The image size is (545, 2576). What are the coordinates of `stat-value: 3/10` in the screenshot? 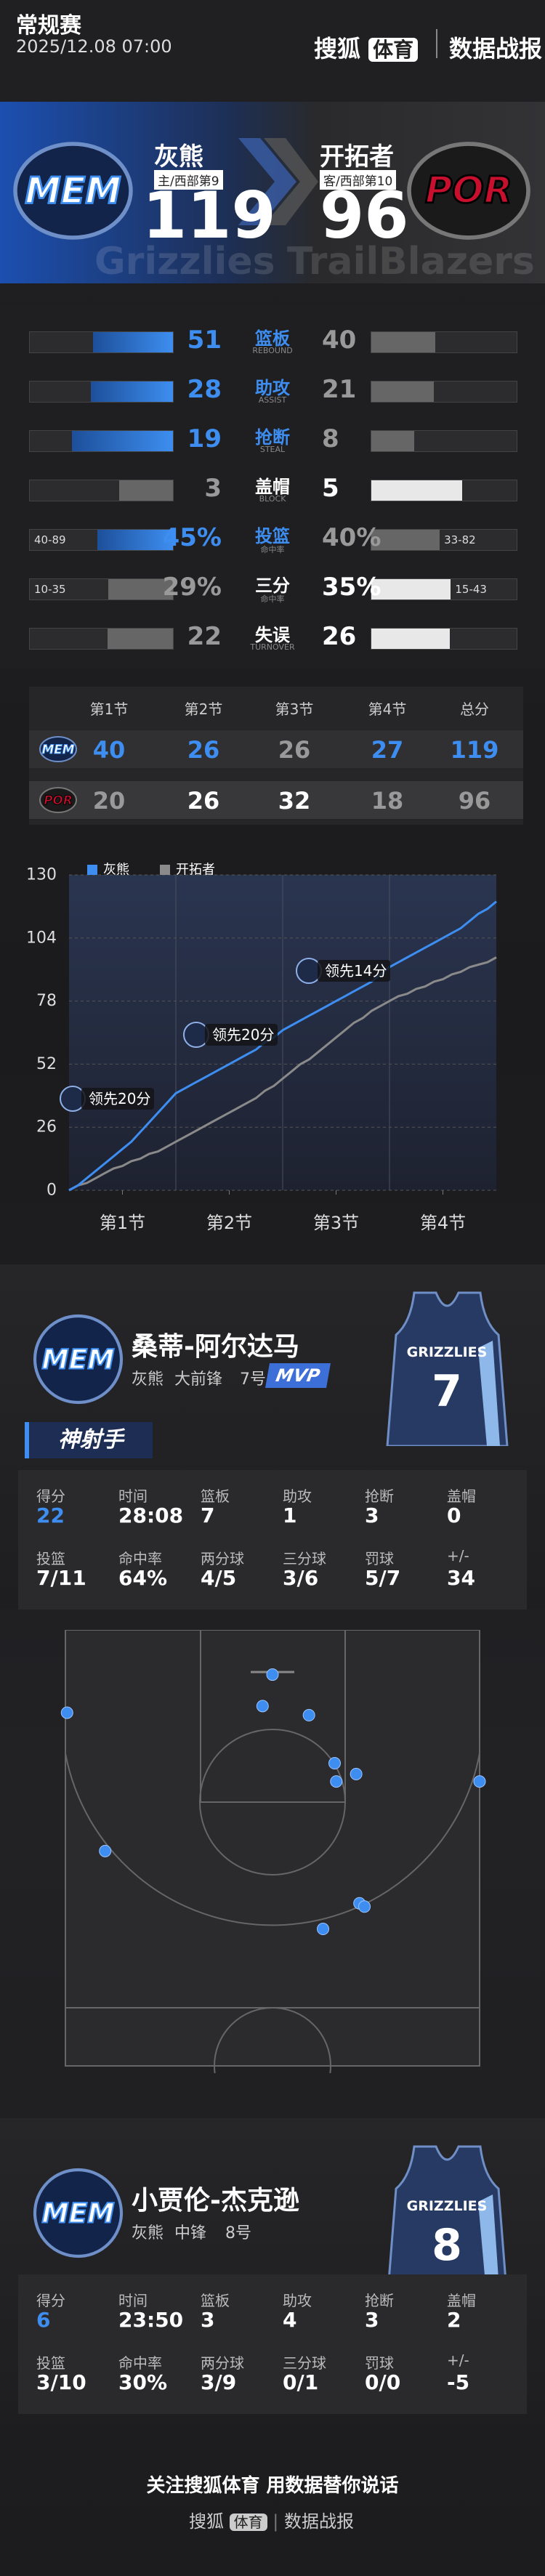 It's located at (61, 2382).